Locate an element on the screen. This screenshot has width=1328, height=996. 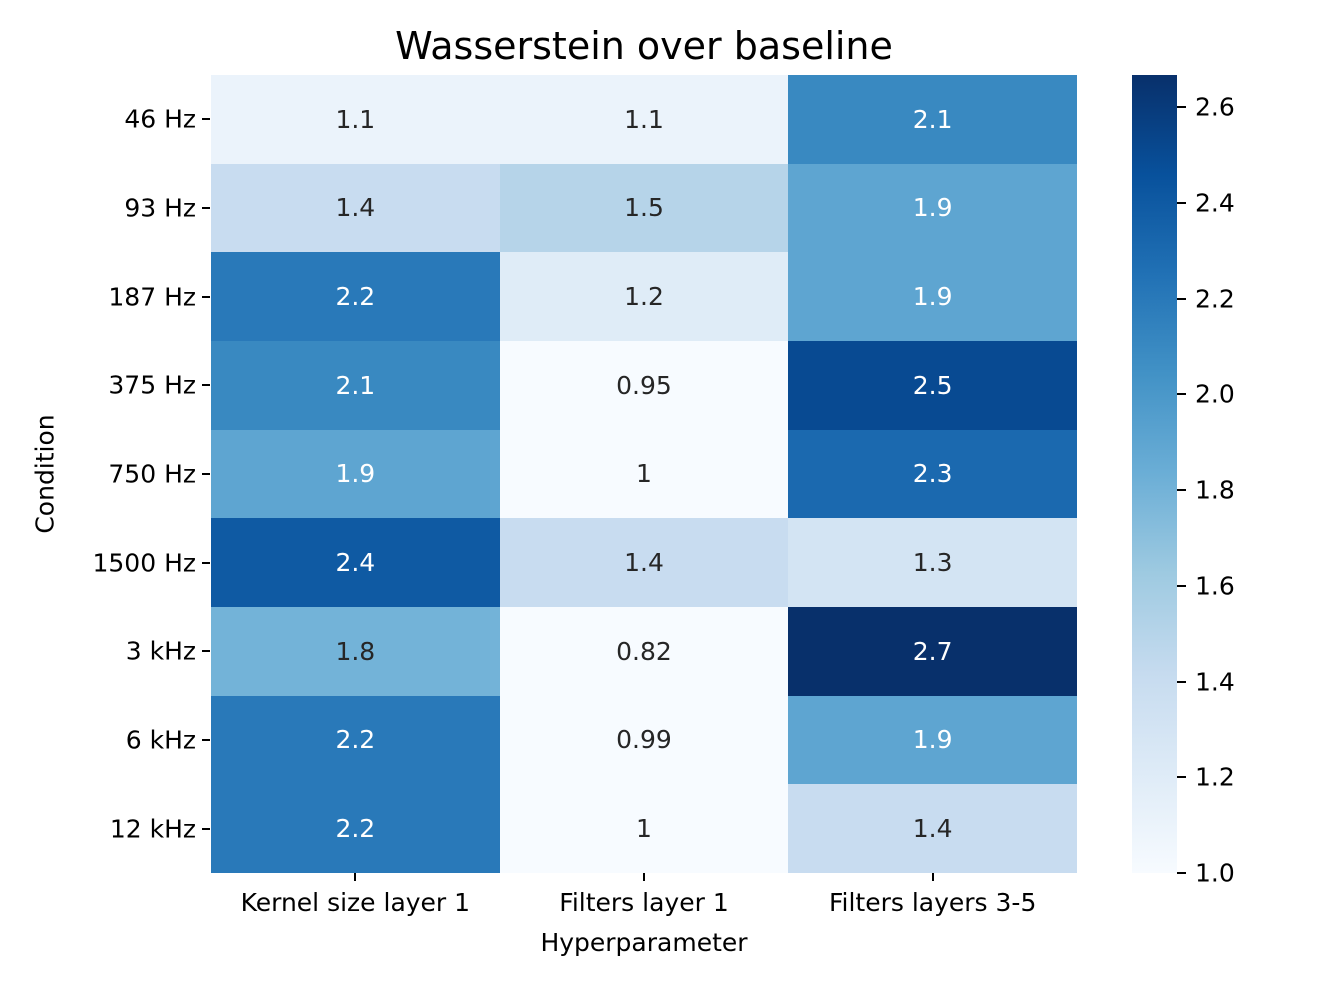
y-tick-label: 3 kHz is located at coordinates (160, 651).